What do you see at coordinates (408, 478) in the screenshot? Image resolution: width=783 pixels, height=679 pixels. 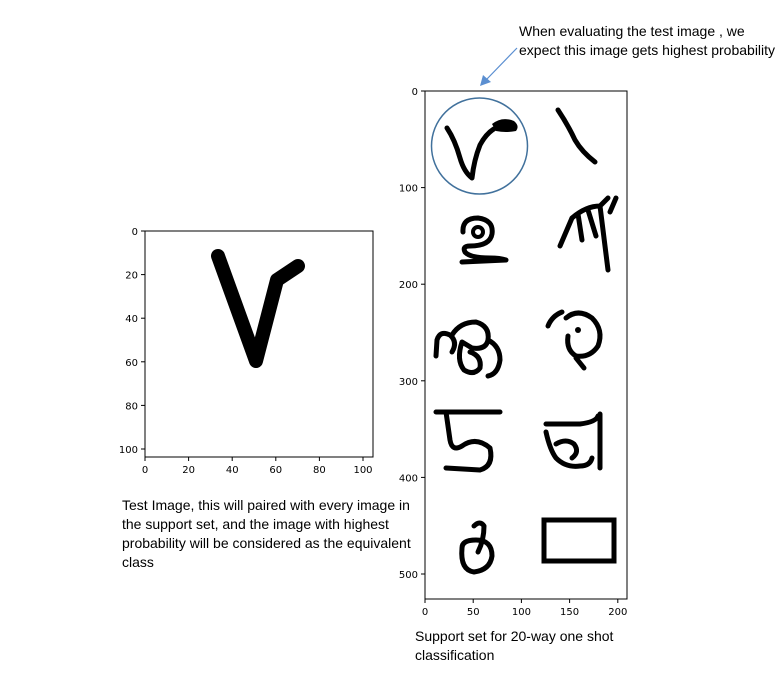 I see `support-y-tick-label: 400` at bounding box center [408, 478].